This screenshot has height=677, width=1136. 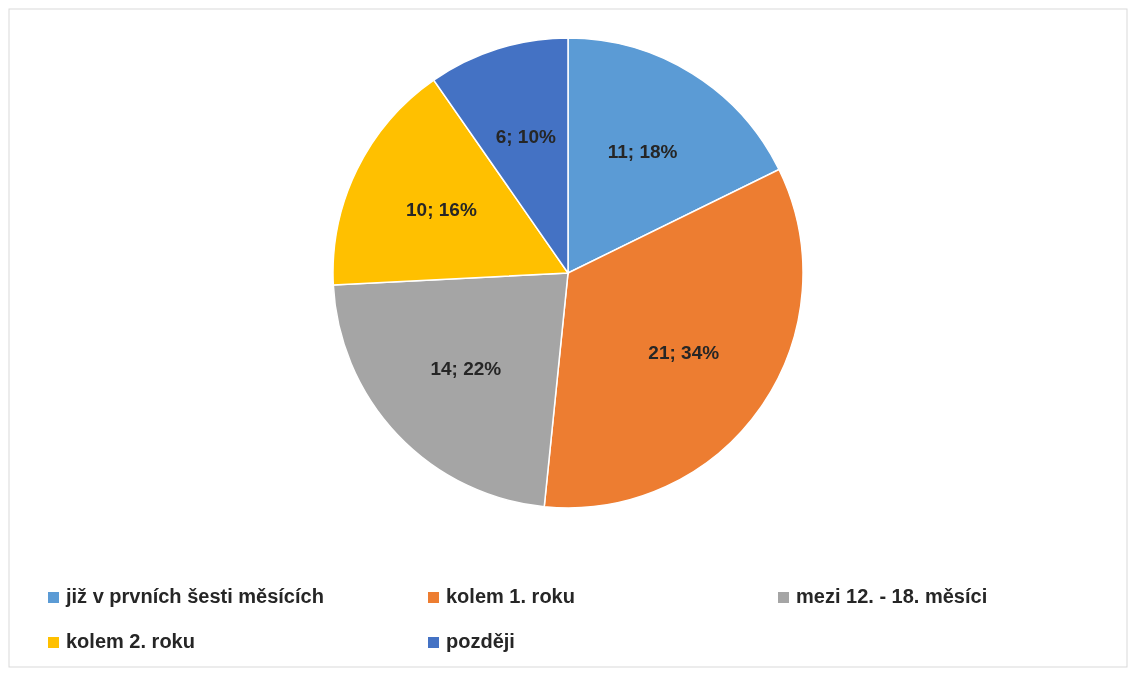 I want to click on data-label: 21; 34%, so click(x=684, y=352).